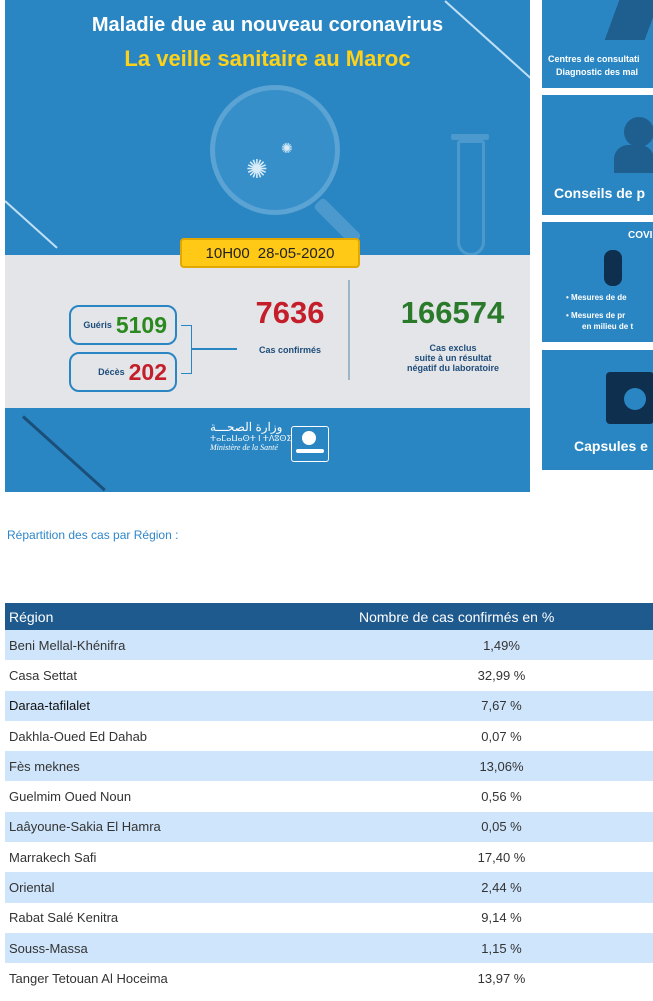 The image size is (653, 1001). Describe the element at coordinates (452, 368) in the screenshot. I see `excluded-label-line: négatif du laboratoire` at that location.